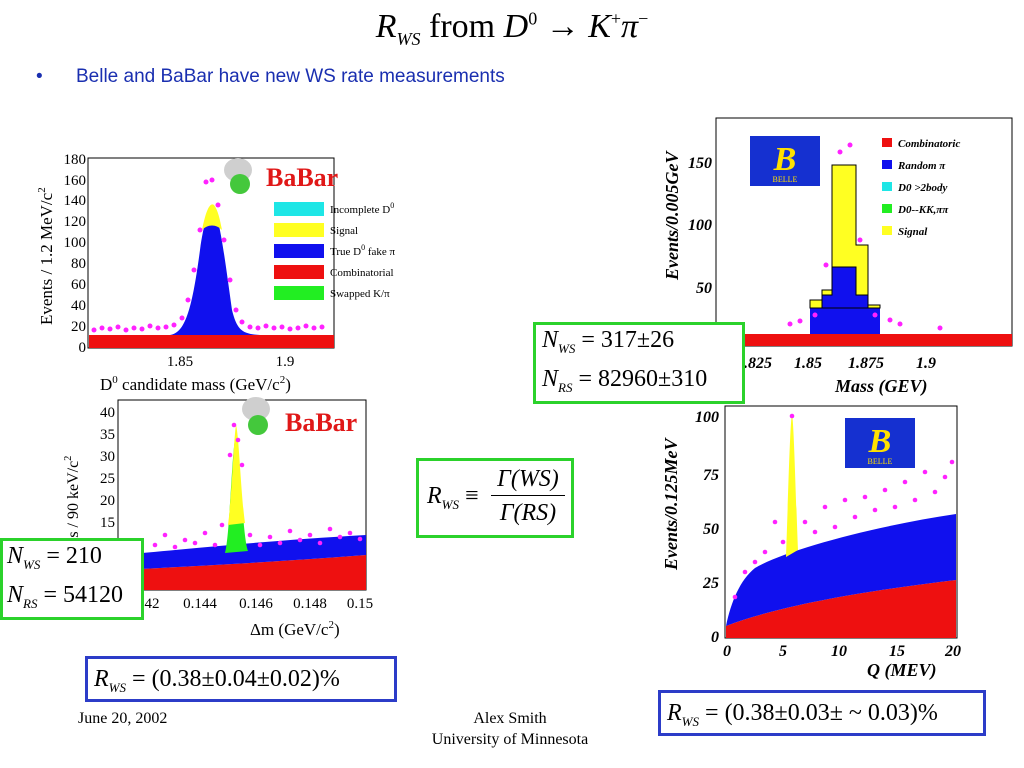 The height and width of the screenshot is (768, 1024). What do you see at coordinates (510, 718) in the screenshot?
I see `footer-author: Alex Smith` at bounding box center [510, 718].